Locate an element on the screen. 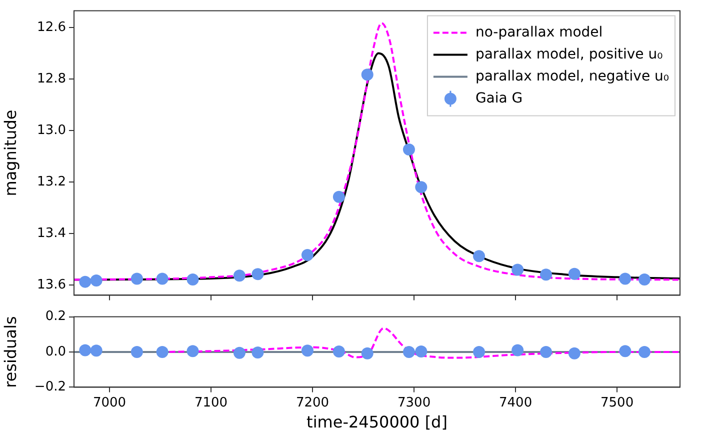 The height and width of the screenshot is (437, 703). legend-label: Gaia G is located at coordinates (499, 98).